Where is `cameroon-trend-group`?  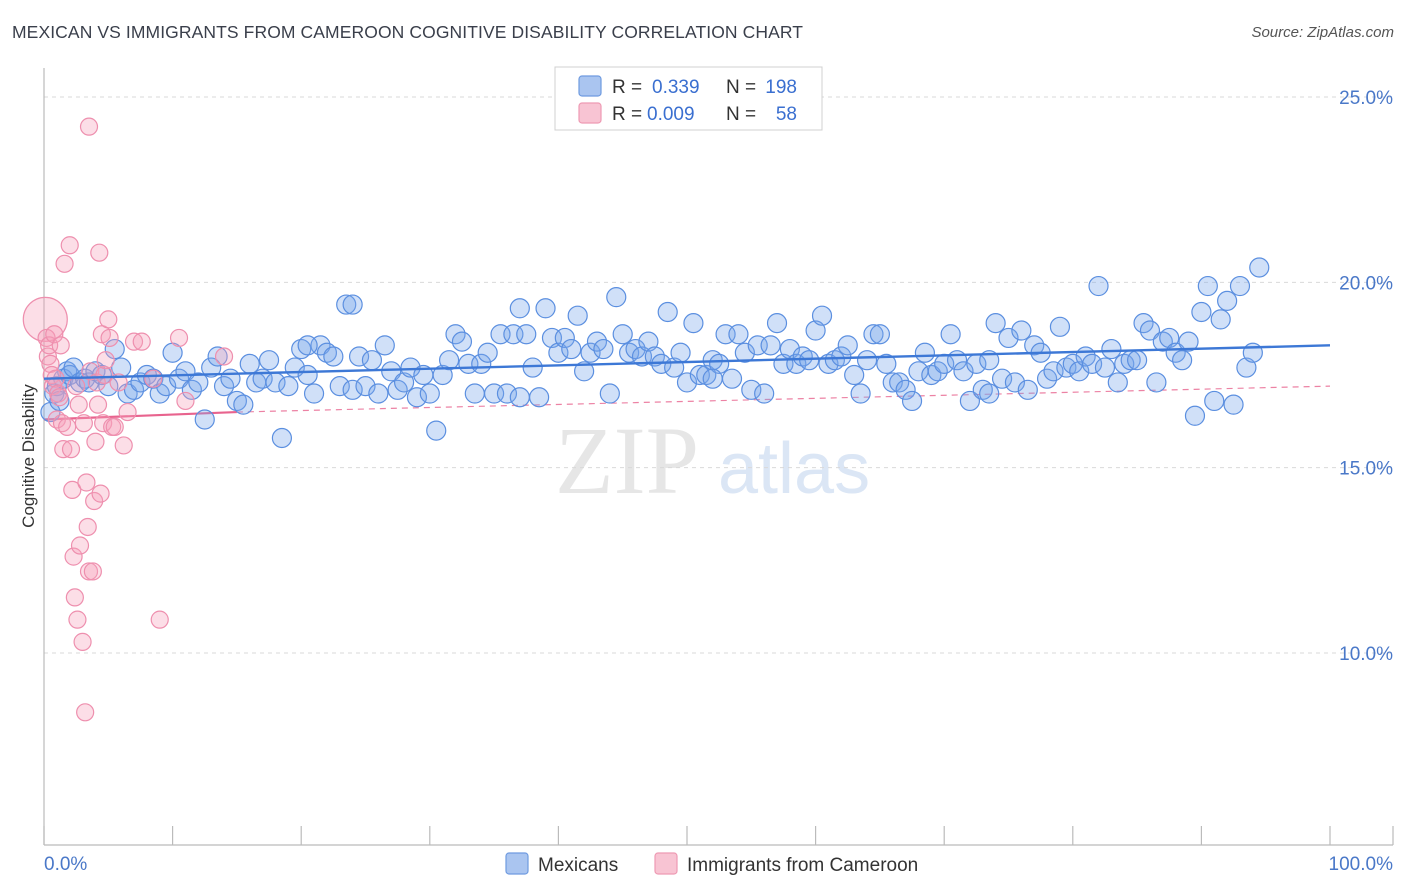 cameroon-trend-group is located at coordinates (687, 403).